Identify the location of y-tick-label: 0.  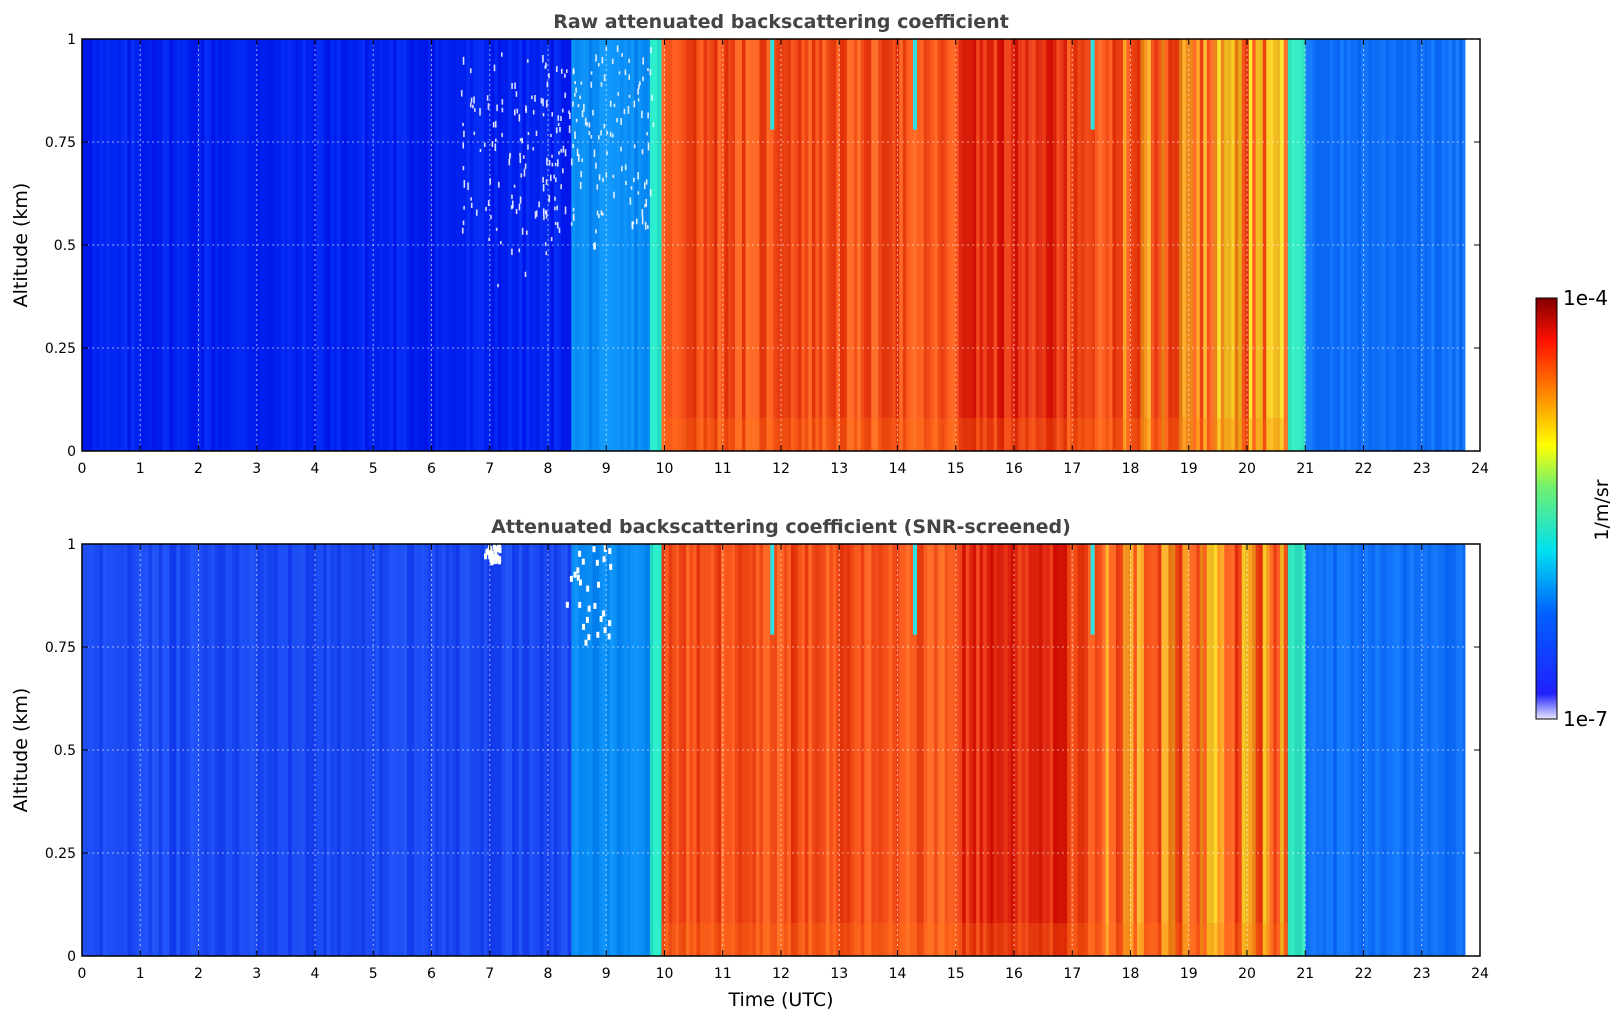
(71, 957).